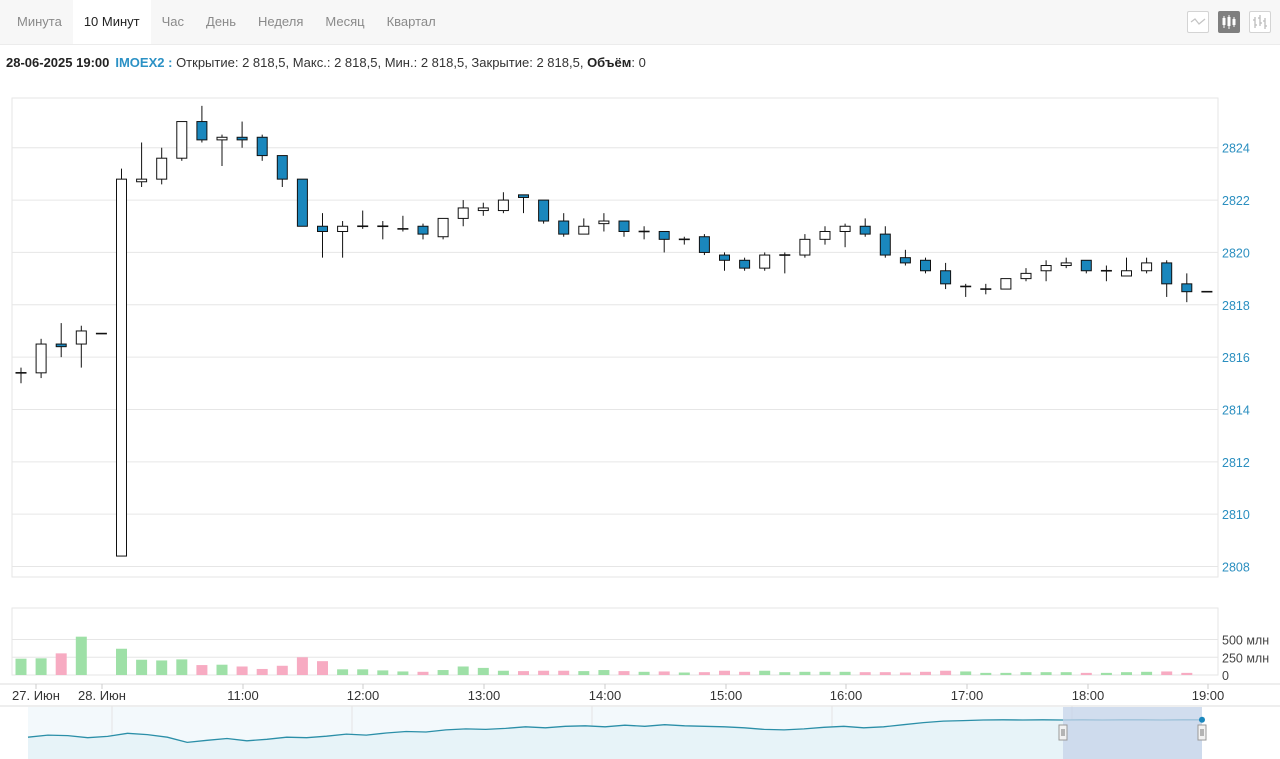  I want to click on time-tick-label: 15:00, so click(726, 695).